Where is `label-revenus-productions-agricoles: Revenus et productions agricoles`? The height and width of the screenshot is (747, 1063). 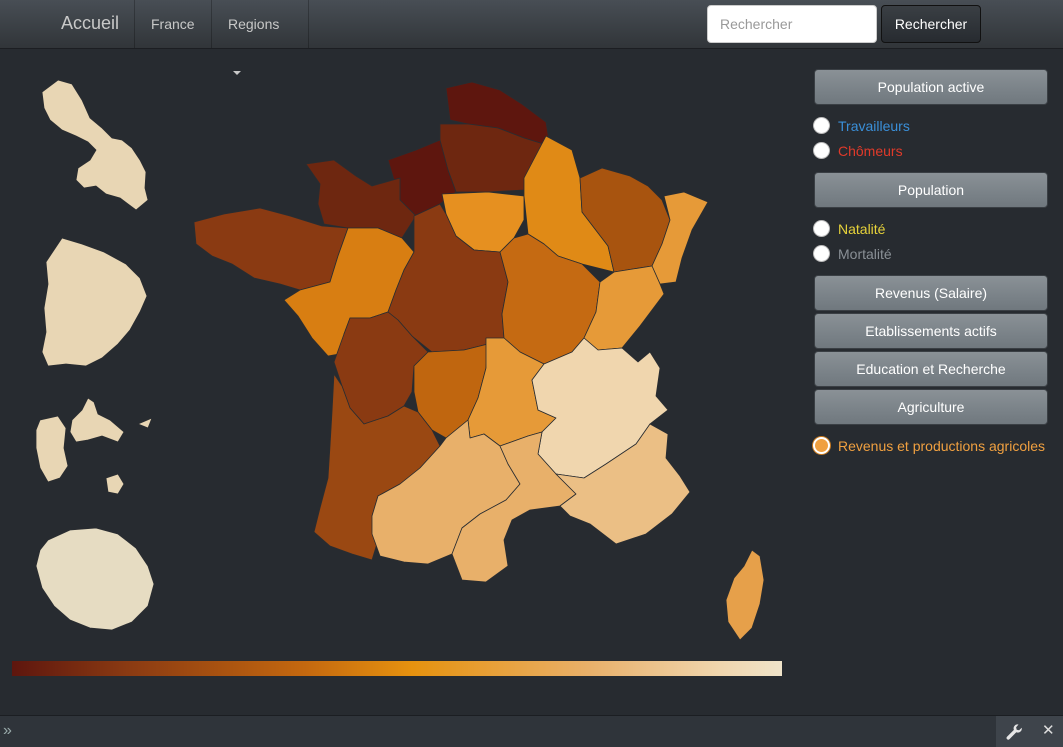
label-revenus-productions-agricoles: Revenus et productions agricoles is located at coordinates (942, 446).